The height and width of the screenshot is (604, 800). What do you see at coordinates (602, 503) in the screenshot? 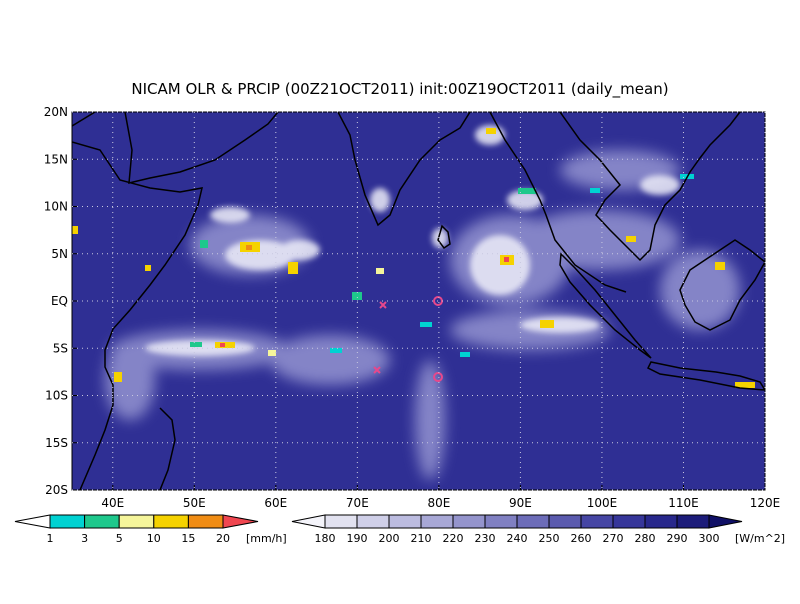
I see `lon-label: 100E` at bounding box center [602, 503].